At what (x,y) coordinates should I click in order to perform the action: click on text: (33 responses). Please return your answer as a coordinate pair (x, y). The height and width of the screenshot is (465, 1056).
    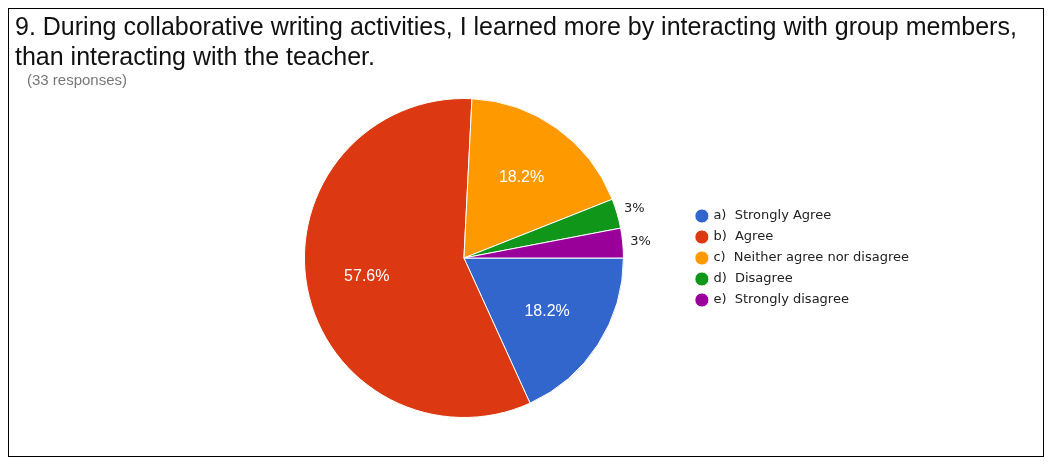
    Looking at the image, I should click on (77, 79).